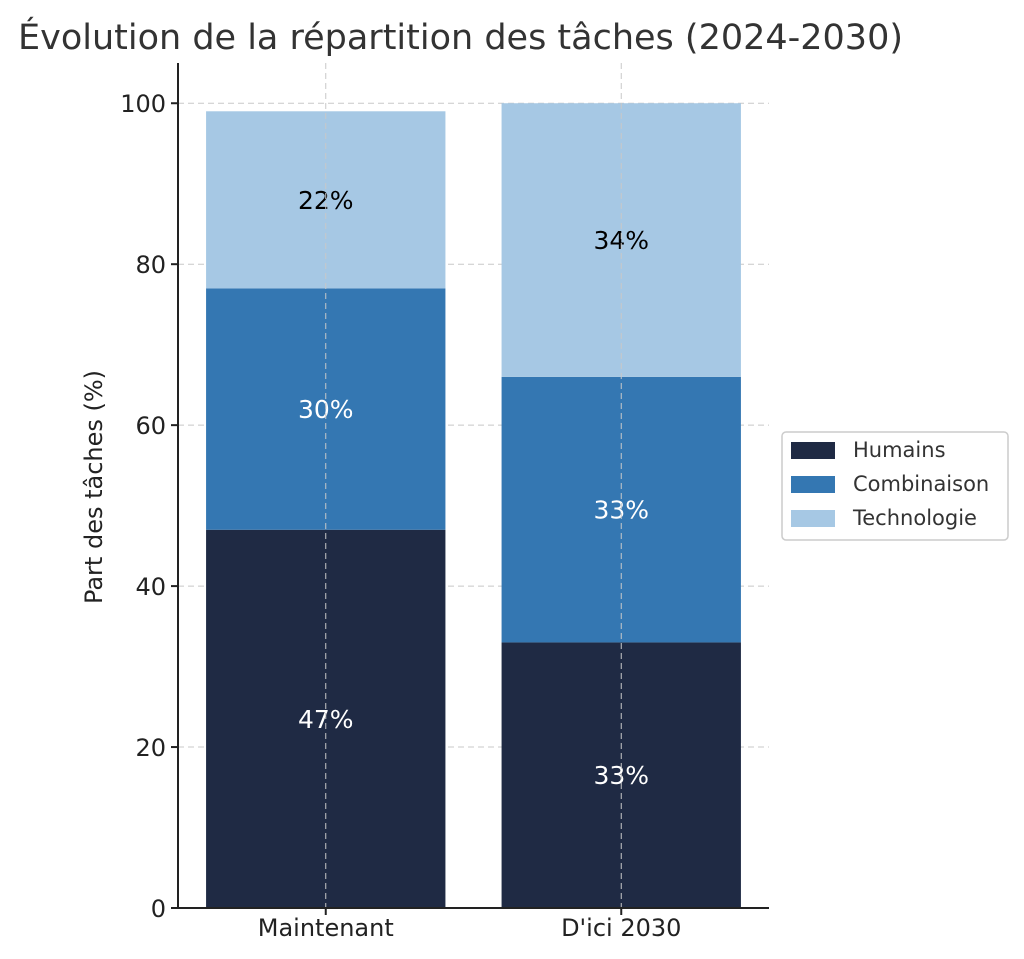 The image size is (1024, 959). I want to click on legend: Humains Combinaison Technologie, so click(895, 486).